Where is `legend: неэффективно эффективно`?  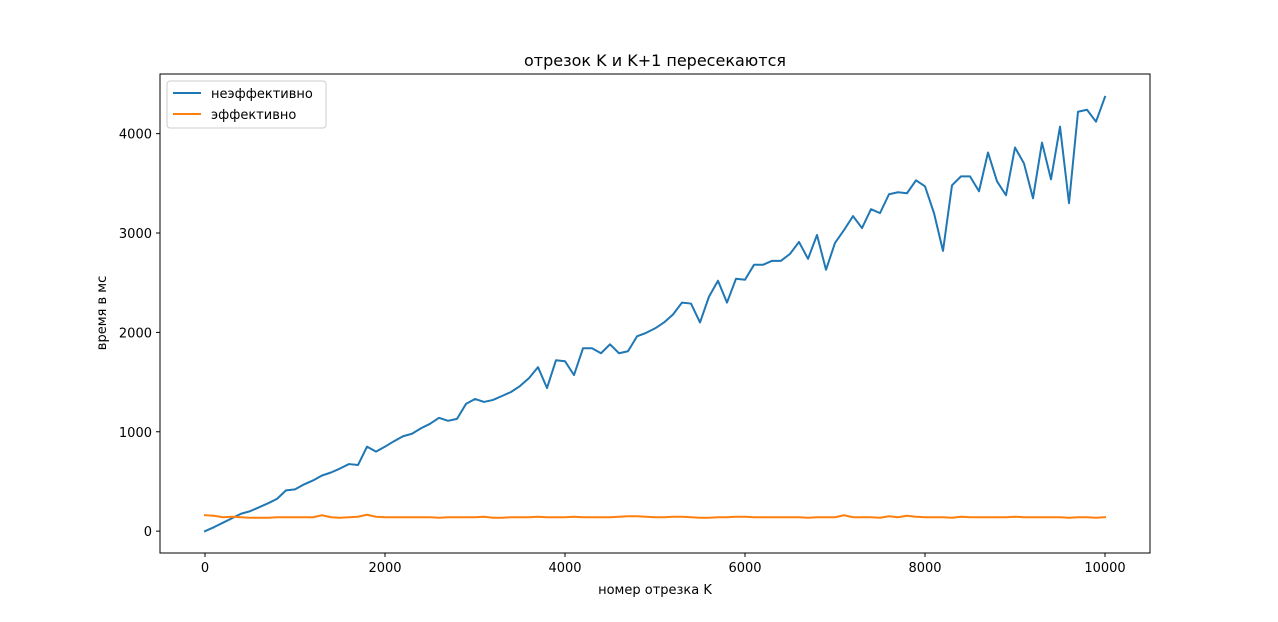 legend: неэффективно эффективно is located at coordinates (246, 104).